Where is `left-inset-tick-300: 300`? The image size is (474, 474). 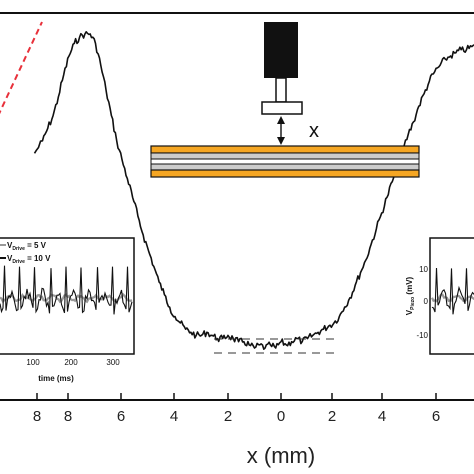
left-inset-tick-300: 300 is located at coordinates (113, 362).